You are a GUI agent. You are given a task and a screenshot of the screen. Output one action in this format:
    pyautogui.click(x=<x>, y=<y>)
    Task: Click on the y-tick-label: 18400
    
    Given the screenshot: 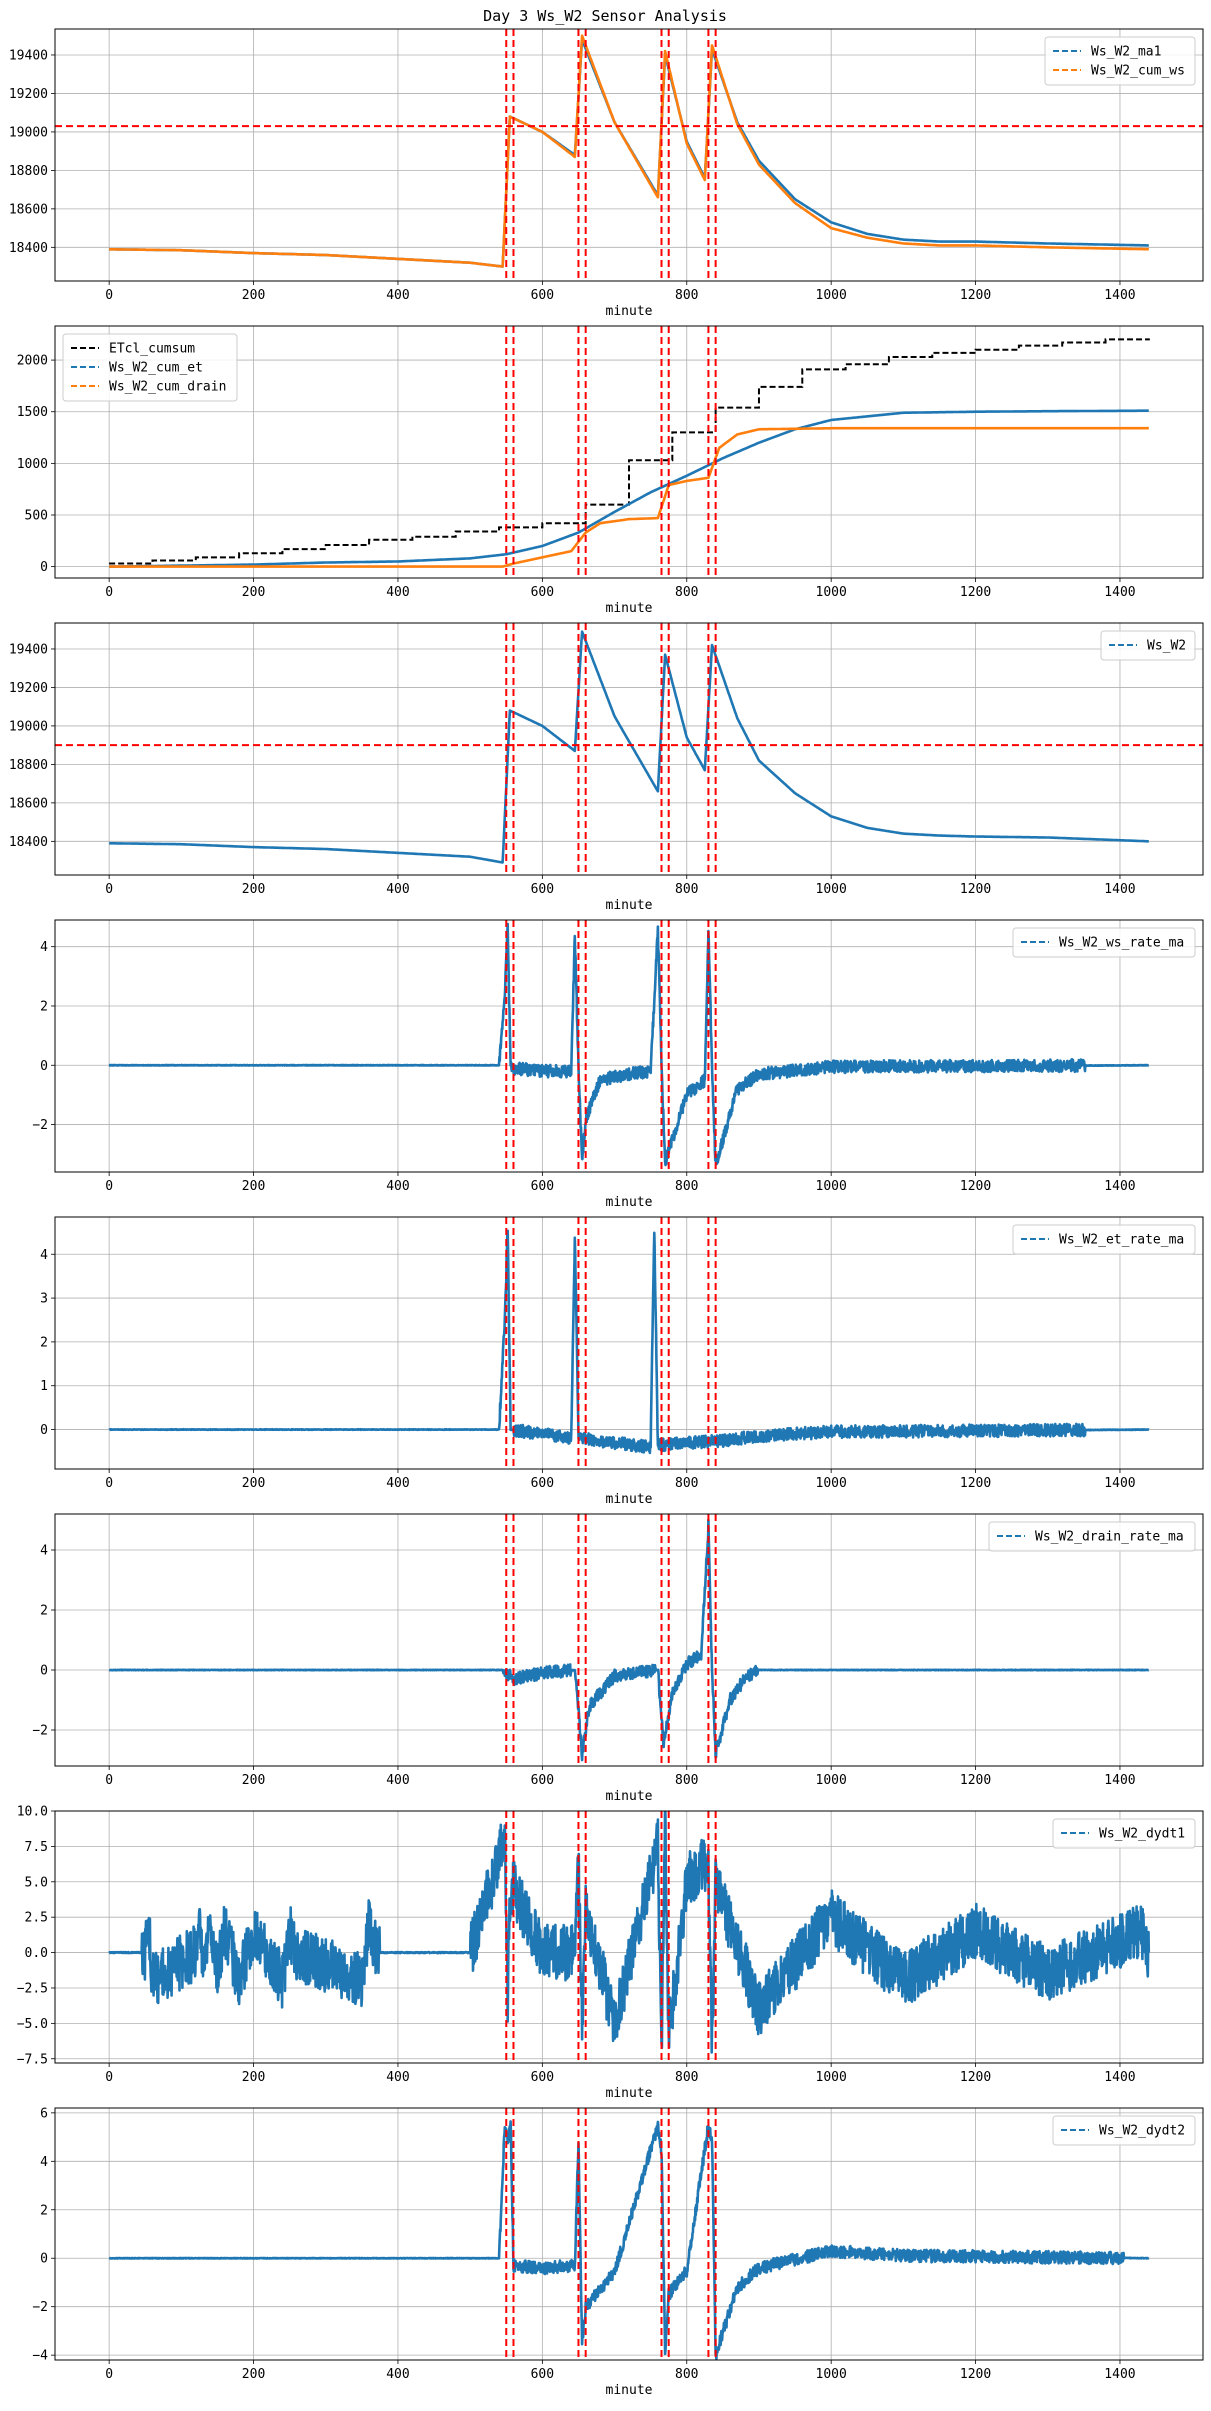 What is the action you would take?
    pyautogui.click(x=28, y=248)
    